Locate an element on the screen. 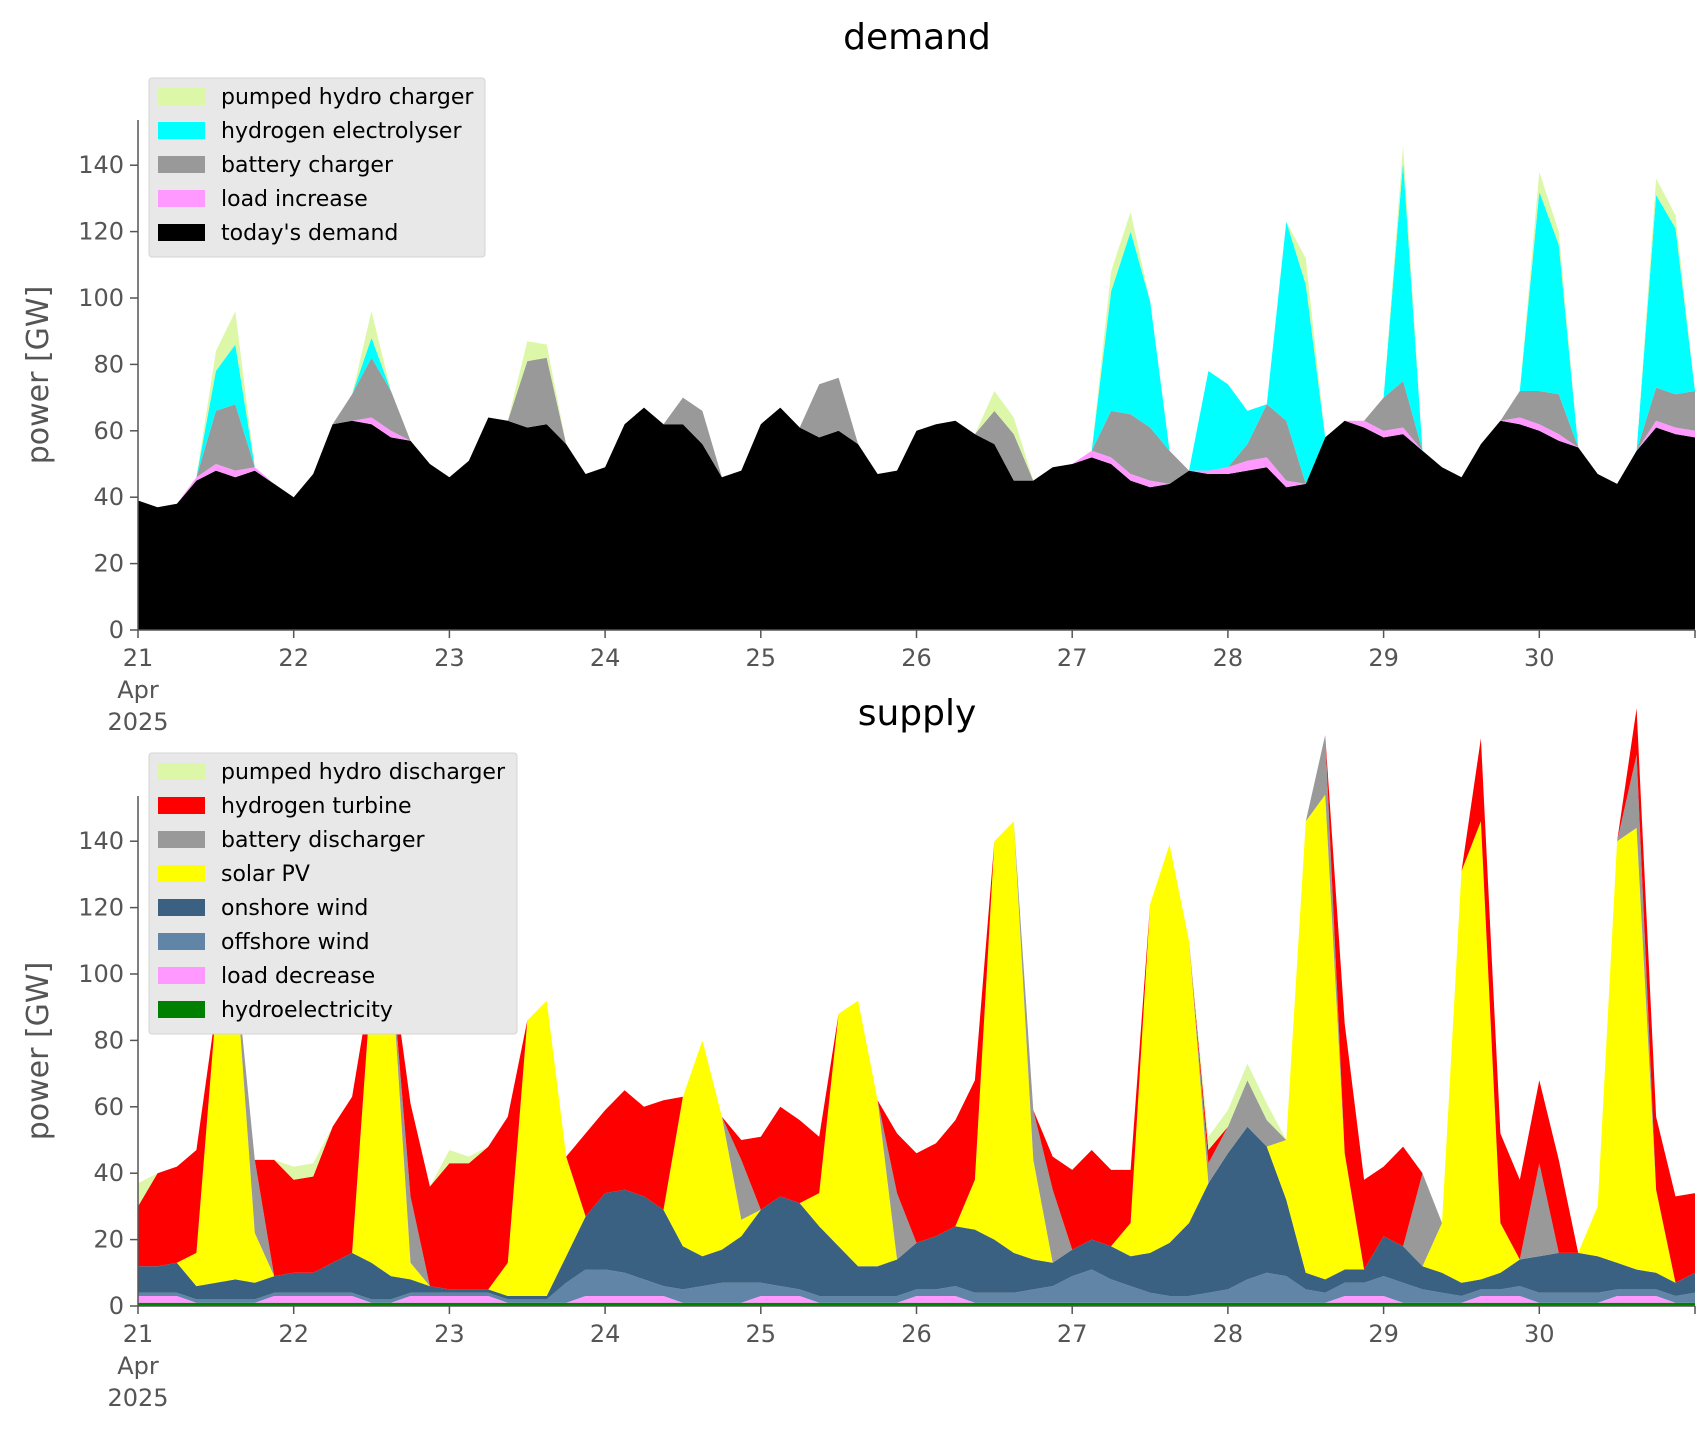  legend-label-hydrogen-electrolyser: hydrogen electrolyser is located at coordinates (341, 131).